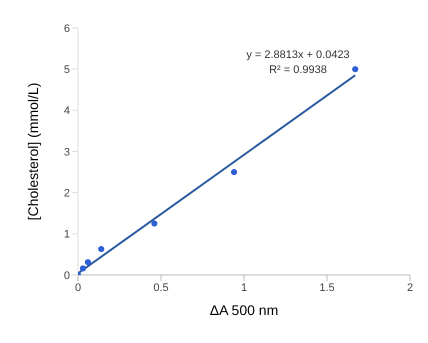 The image size is (428, 343). Describe the element at coordinates (67, 194) in the screenshot. I see `y-tick-label: 2` at that location.